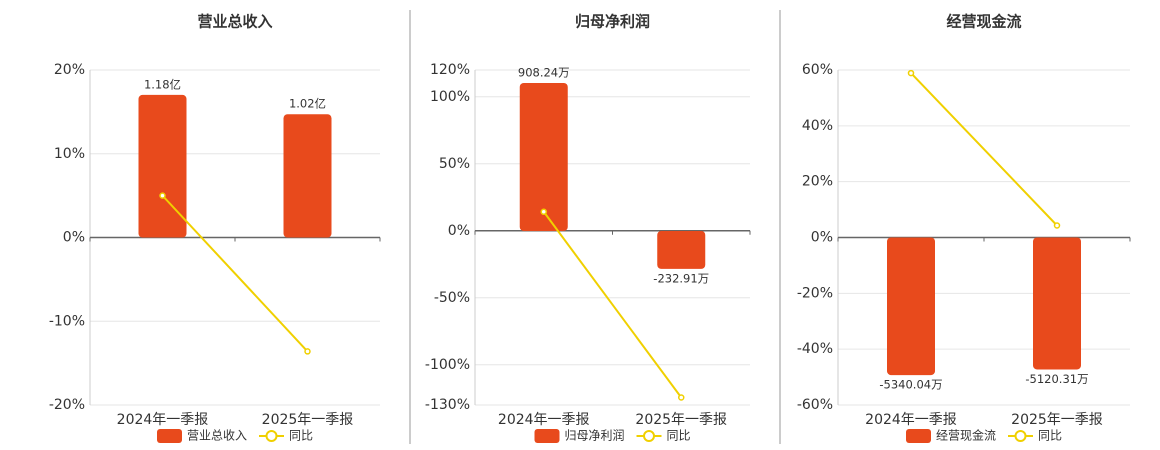  What do you see at coordinates (450, 70) in the screenshot?
I see `y-tick-label: 120%` at bounding box center [450, 70].